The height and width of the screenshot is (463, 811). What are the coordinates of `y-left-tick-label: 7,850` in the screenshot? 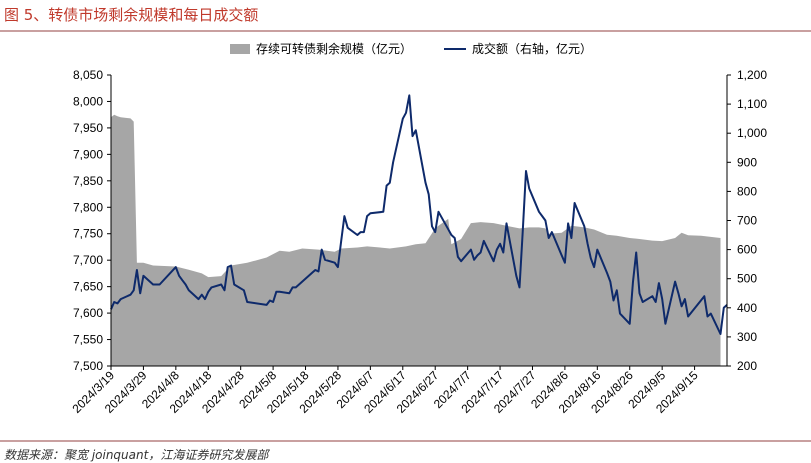 It's located at (88, 181).